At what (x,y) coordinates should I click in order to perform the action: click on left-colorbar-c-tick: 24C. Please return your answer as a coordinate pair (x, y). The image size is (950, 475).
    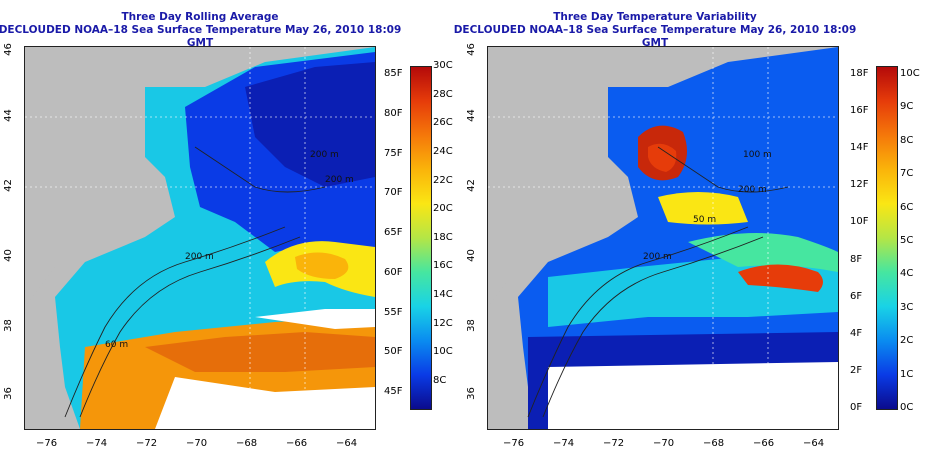
    Looking at the image, I should click on (443, 151).